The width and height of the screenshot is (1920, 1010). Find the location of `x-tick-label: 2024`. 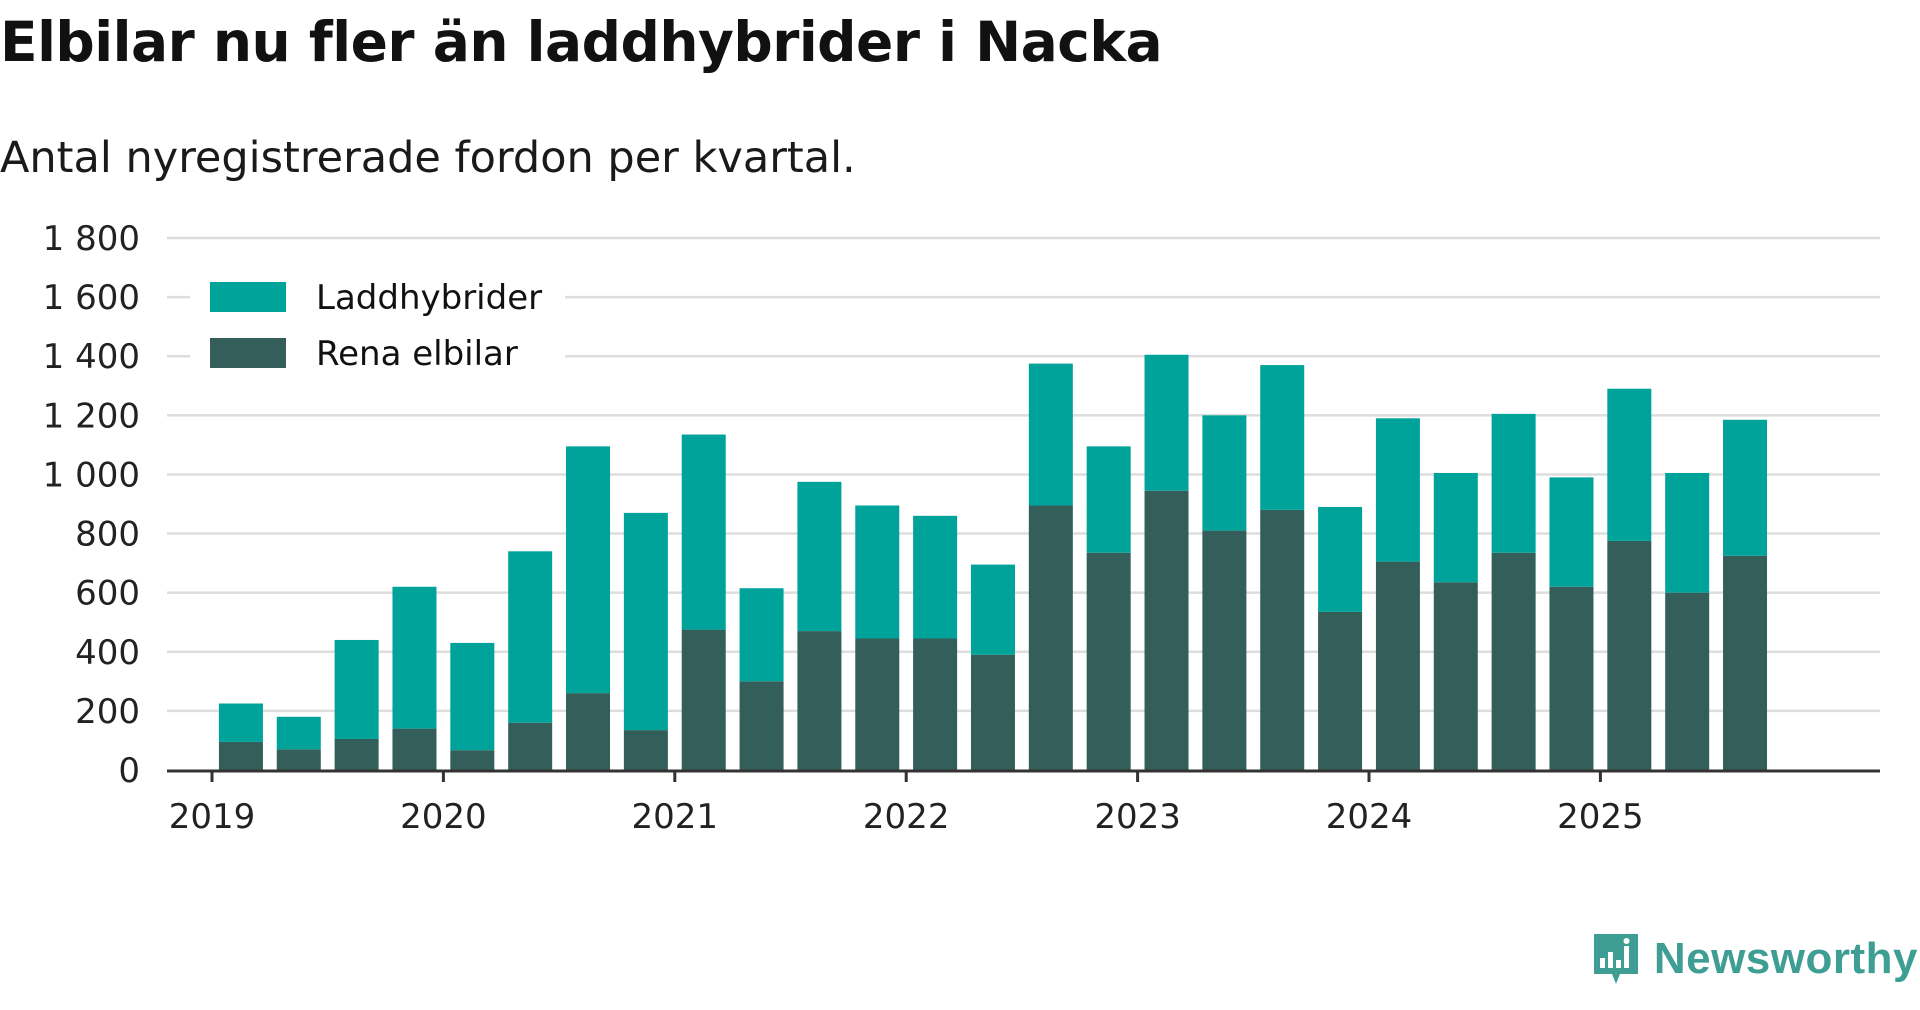

x-tick-label: 2024 is located at coordinates (1369, 817).